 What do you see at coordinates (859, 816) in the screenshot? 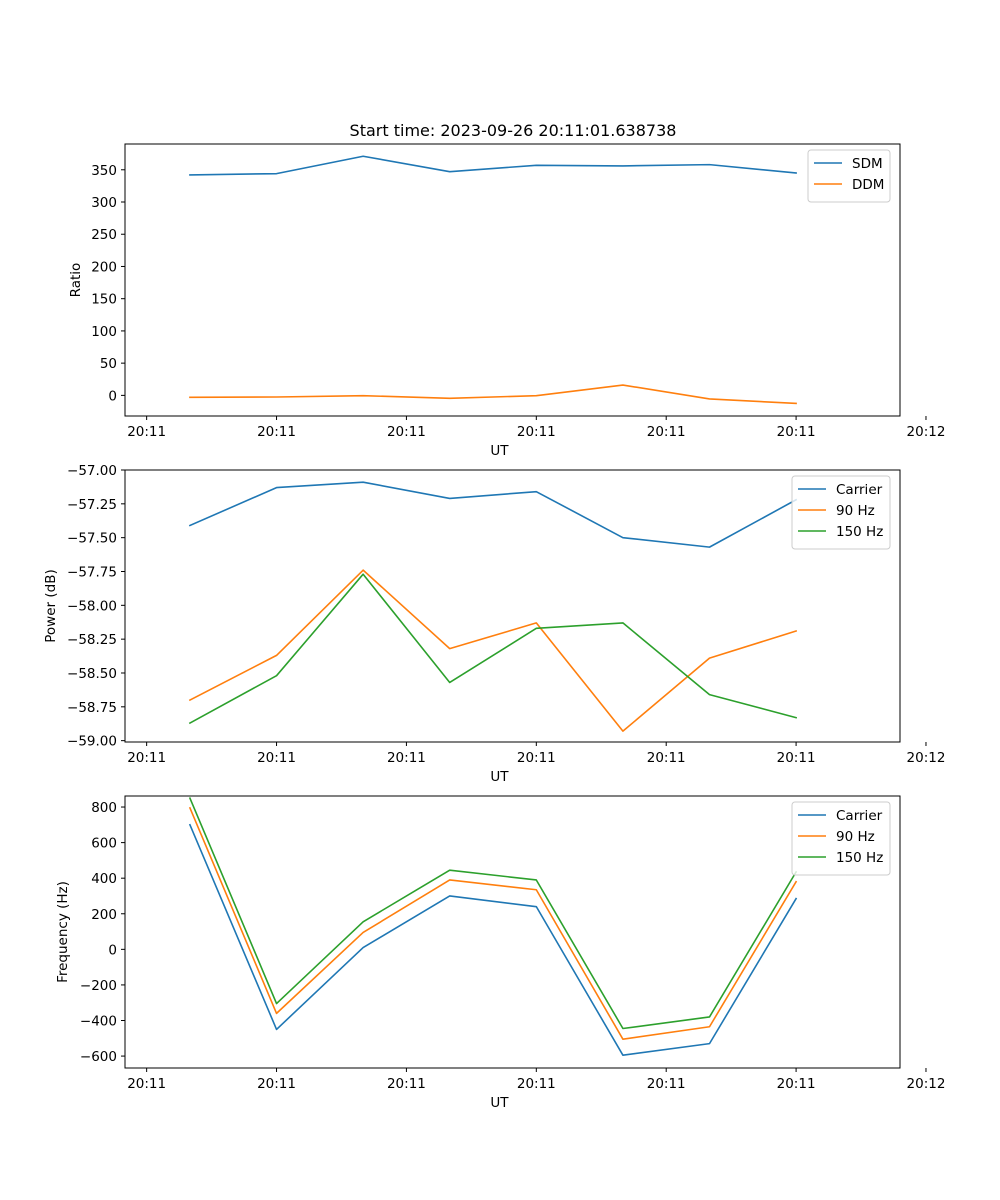
I see `frequency-legend-label-carrier: Carrier` at bounding box center [859, 816].